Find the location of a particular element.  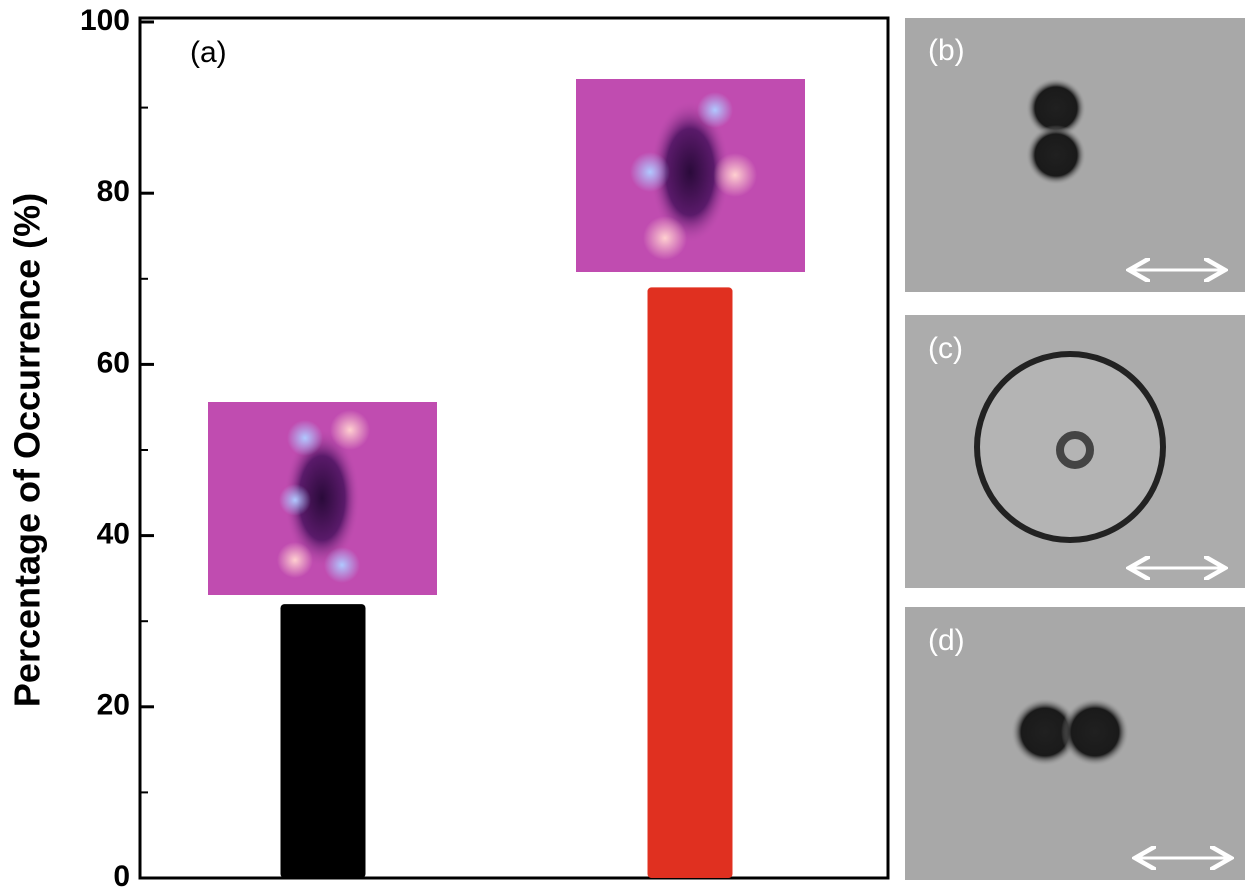

panel-label: (c) is located at coordinates (945, 348).